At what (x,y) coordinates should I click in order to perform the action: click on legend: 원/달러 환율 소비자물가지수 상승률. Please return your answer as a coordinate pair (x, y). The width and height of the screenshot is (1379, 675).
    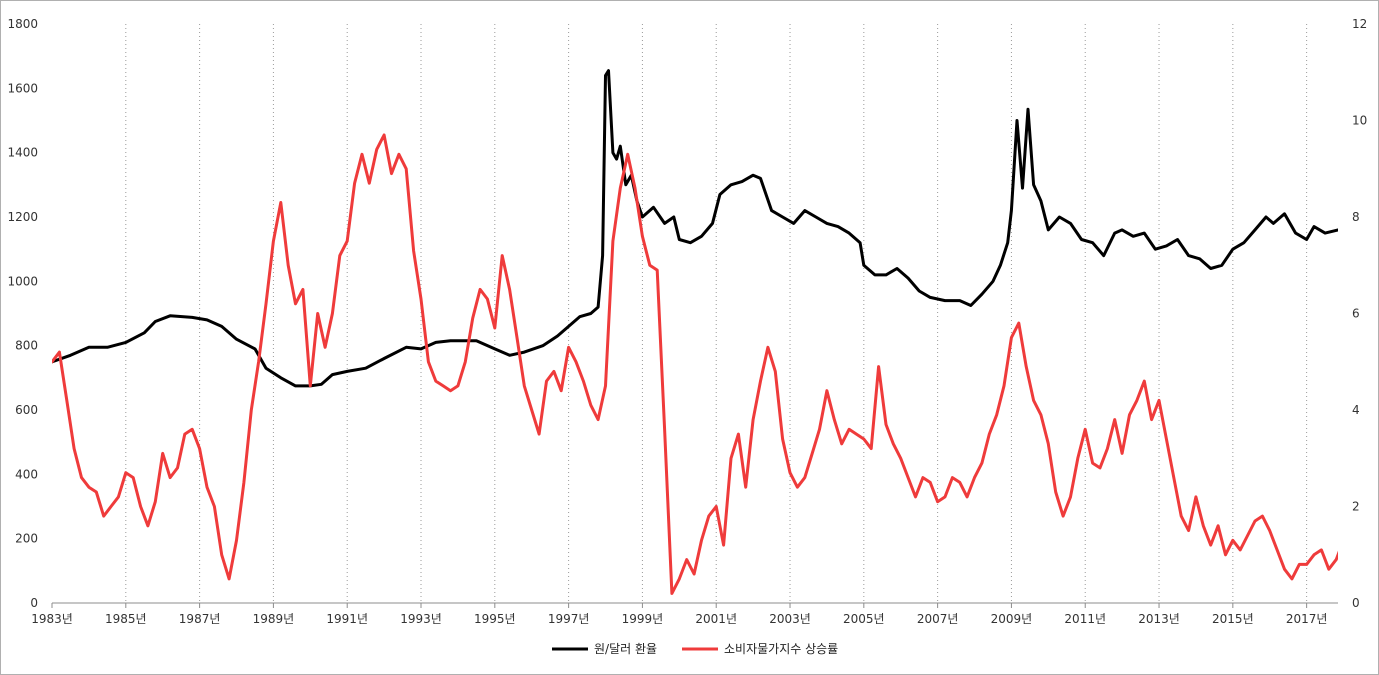
    Looking at the image, I should click on (695, 649).